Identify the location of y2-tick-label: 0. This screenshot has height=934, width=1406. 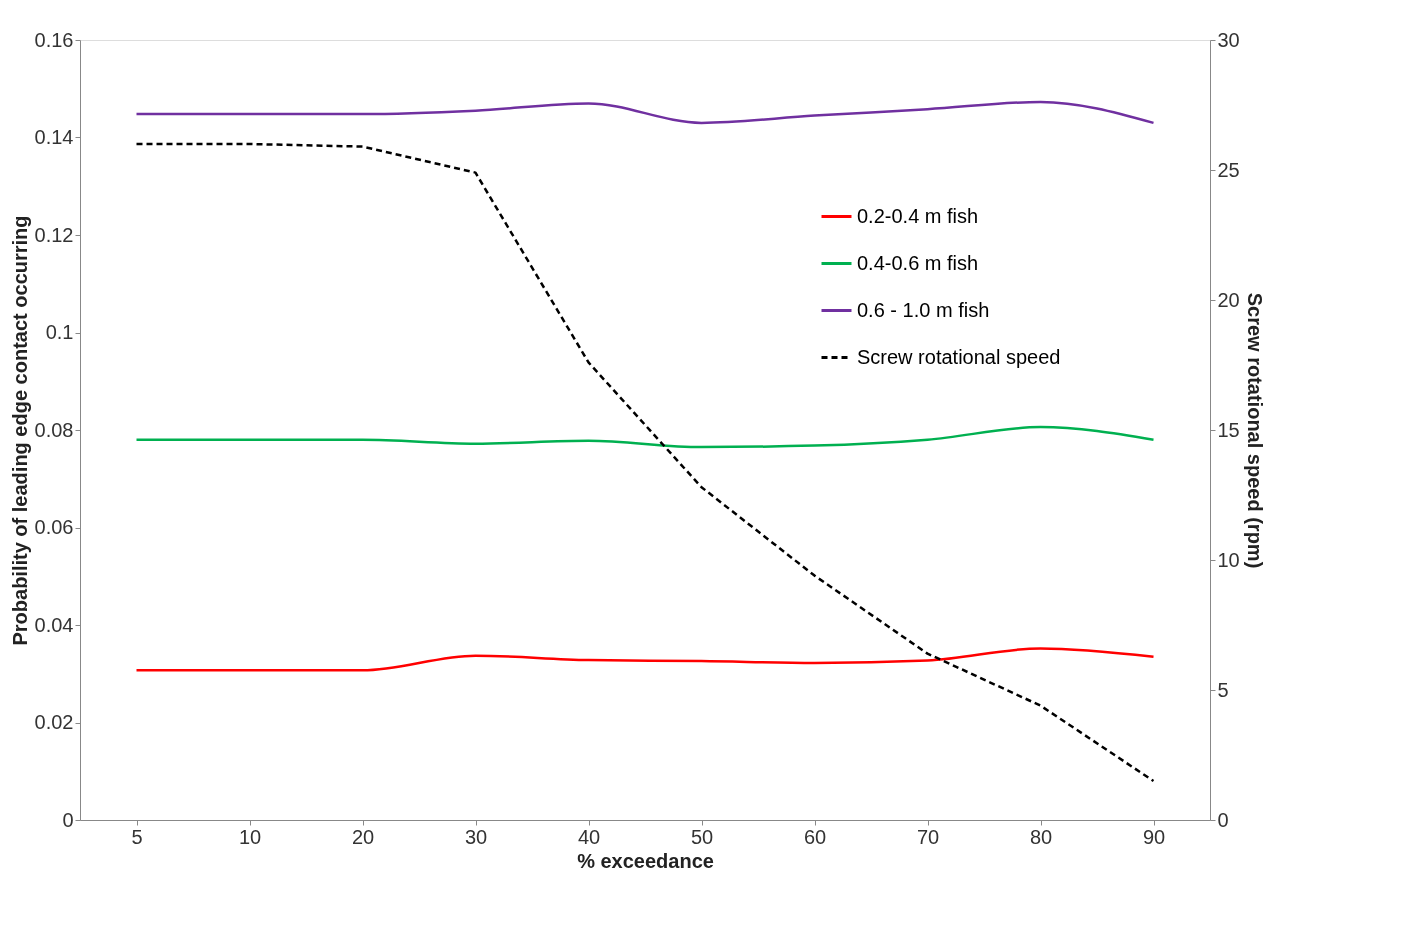
(1223, 819).